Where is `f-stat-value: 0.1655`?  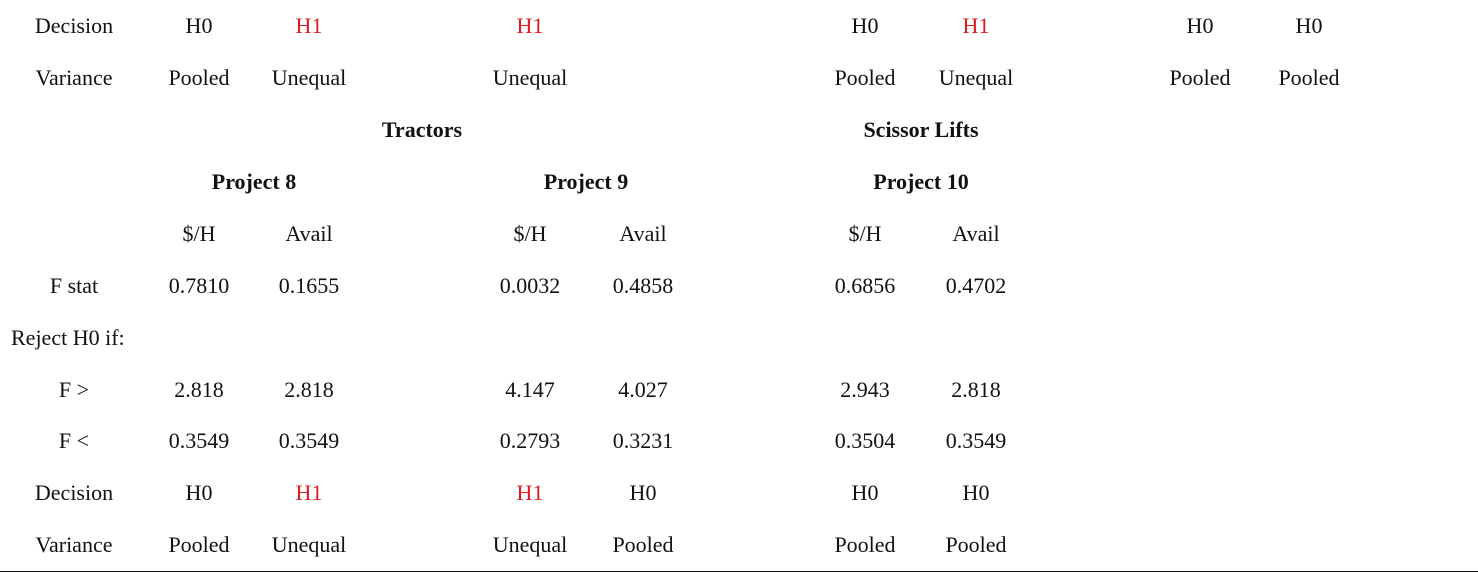 f-stat-value: 0.1655 is located at coordinates (309, 285).